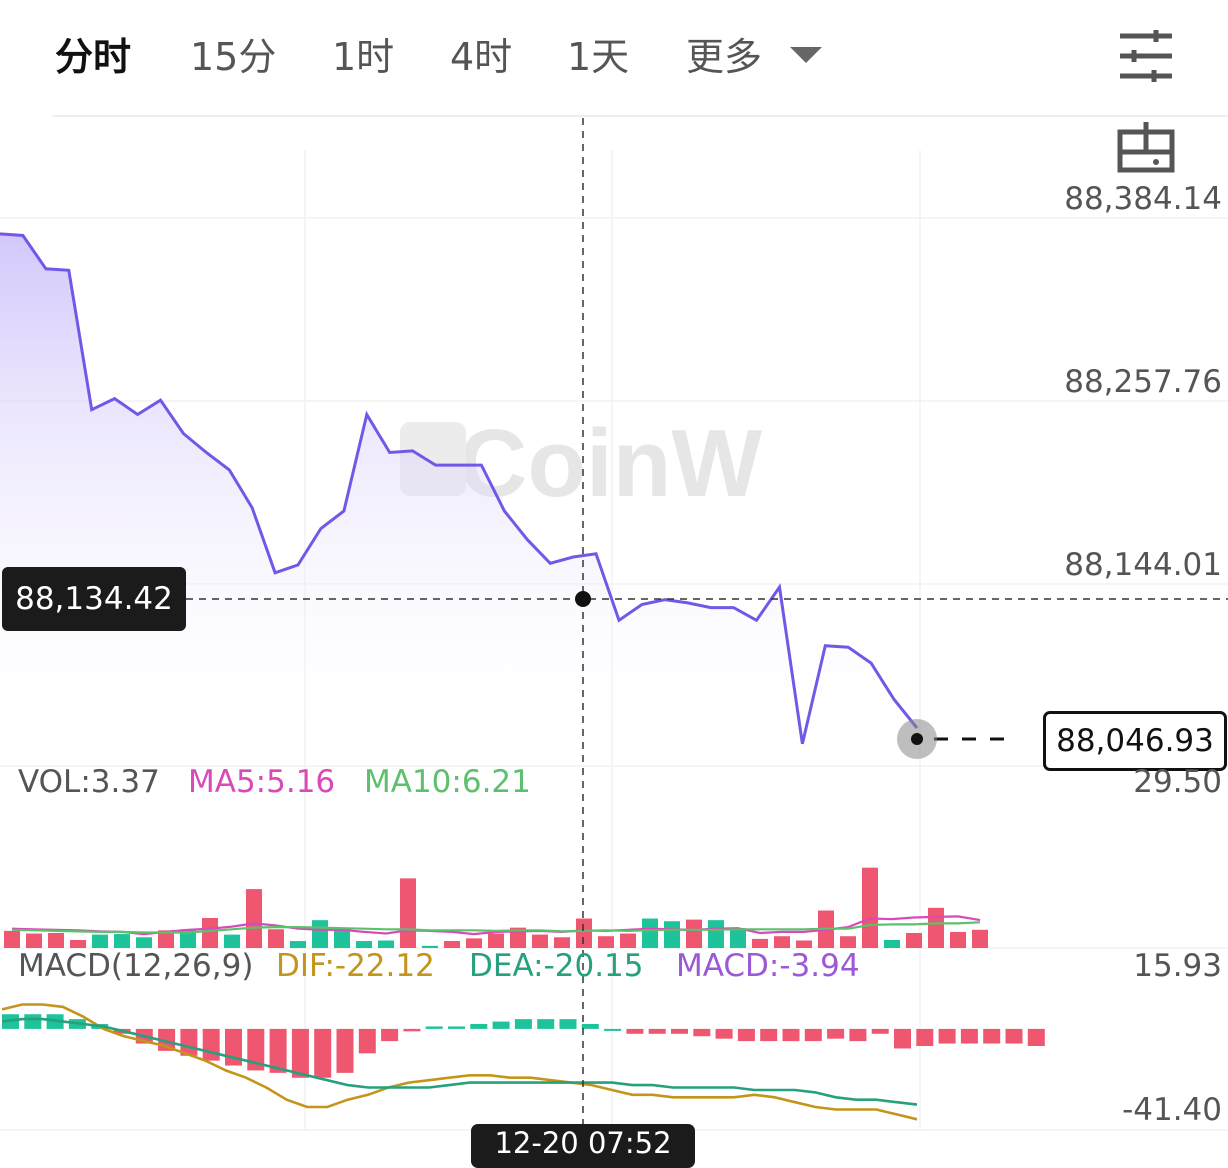  What do you see at coordinates (1146, 146) in the screenshot?
I see `layout-icon` at bounding box center [1146, 146].